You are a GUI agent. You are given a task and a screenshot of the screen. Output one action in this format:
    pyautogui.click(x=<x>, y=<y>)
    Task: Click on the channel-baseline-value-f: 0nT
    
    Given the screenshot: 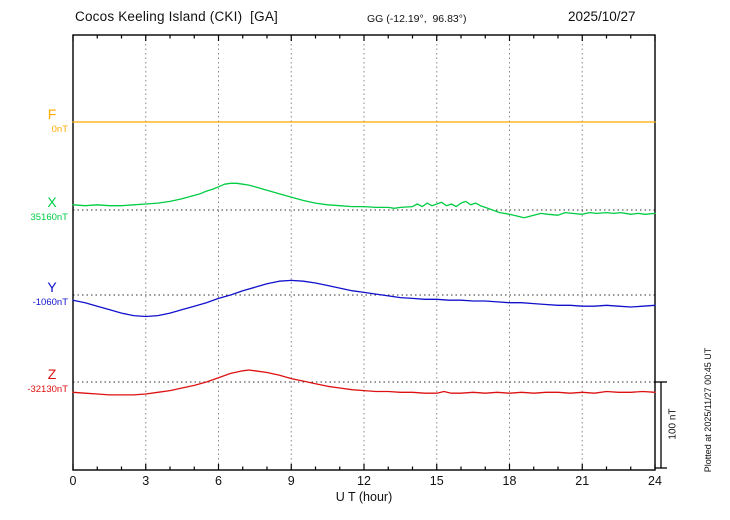 What is the action you would take?
    pyautogui.click(x=59, y=129)
    